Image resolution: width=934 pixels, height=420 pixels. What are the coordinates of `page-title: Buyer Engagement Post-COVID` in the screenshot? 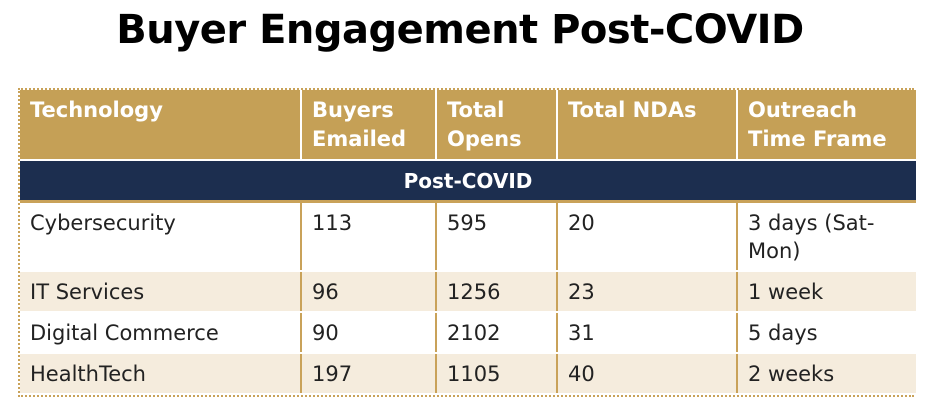 It's located at (460, 30).